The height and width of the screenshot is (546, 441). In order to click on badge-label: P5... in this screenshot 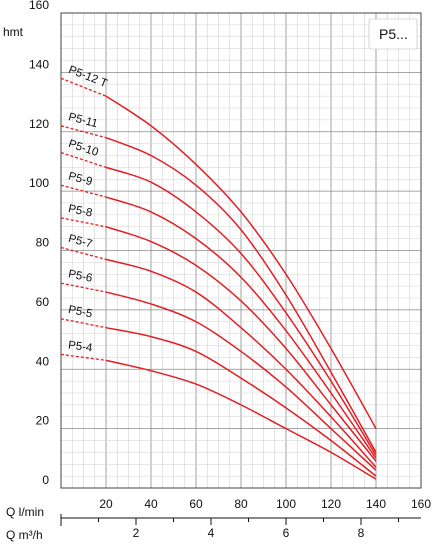, I will do `click(393, 34)`.